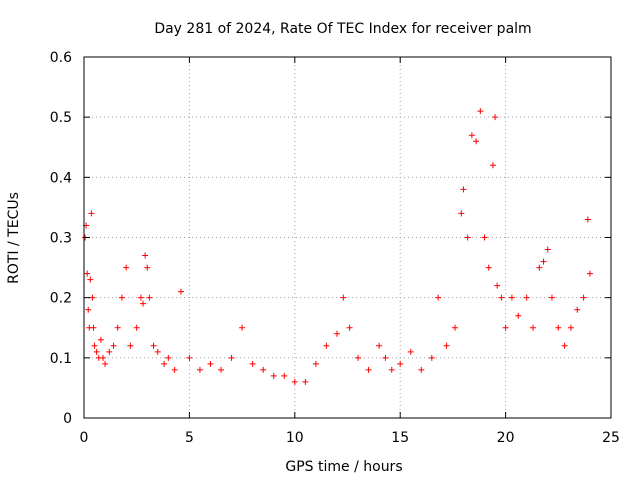 This screenshot has width=640, height=480. I want to click on x-tick-label: 15, so click(400, 438).